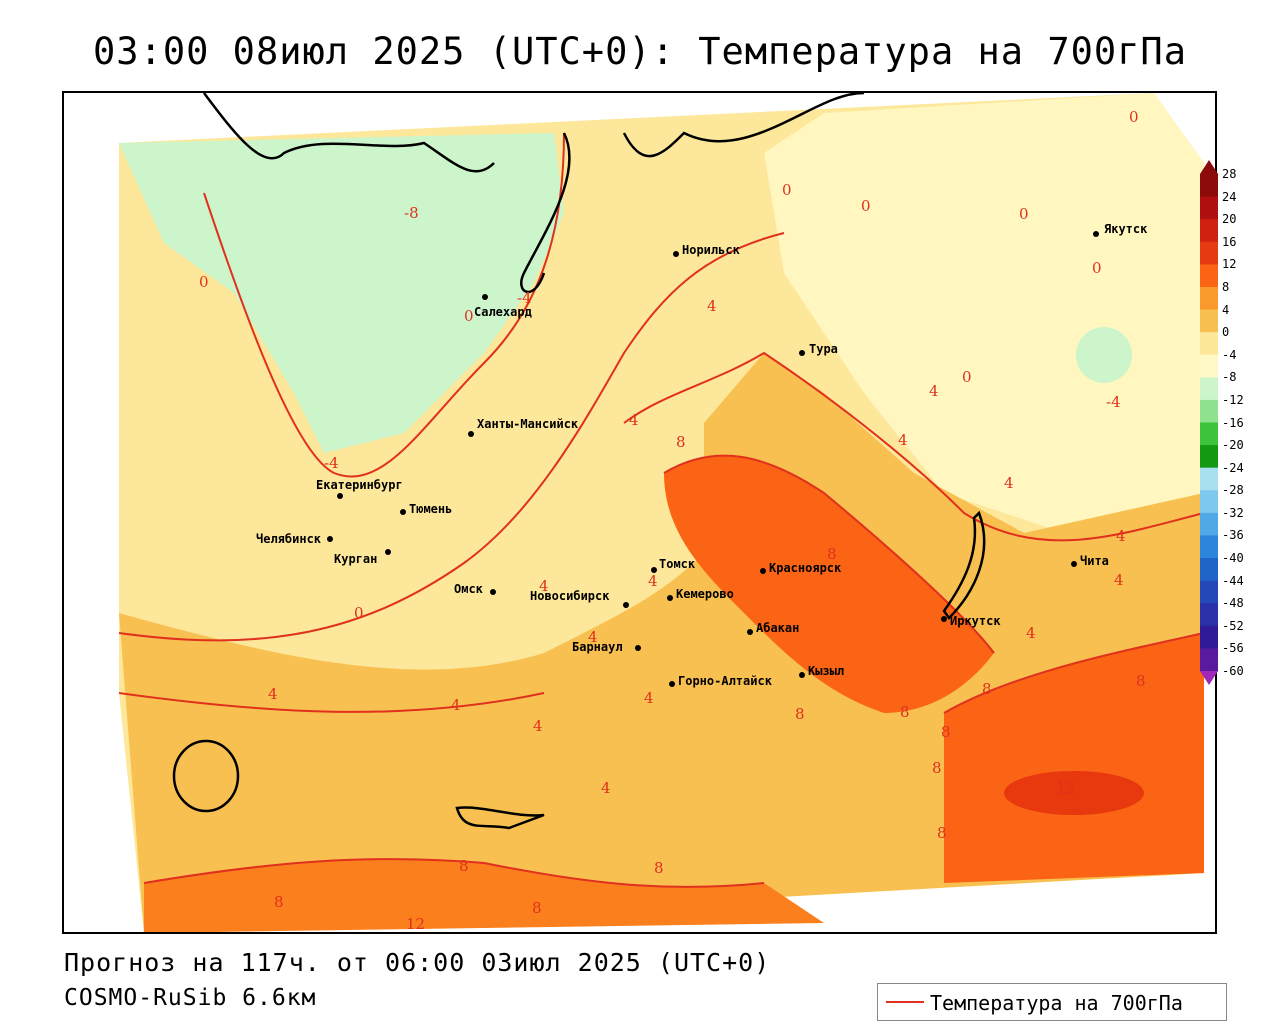 This screenshot has width=1280, height=1024. What do you see at coordinates (1233, 422) in the screenshot?
I see `colorbar-tick-label: -16` at bounding box center [1233, 422].